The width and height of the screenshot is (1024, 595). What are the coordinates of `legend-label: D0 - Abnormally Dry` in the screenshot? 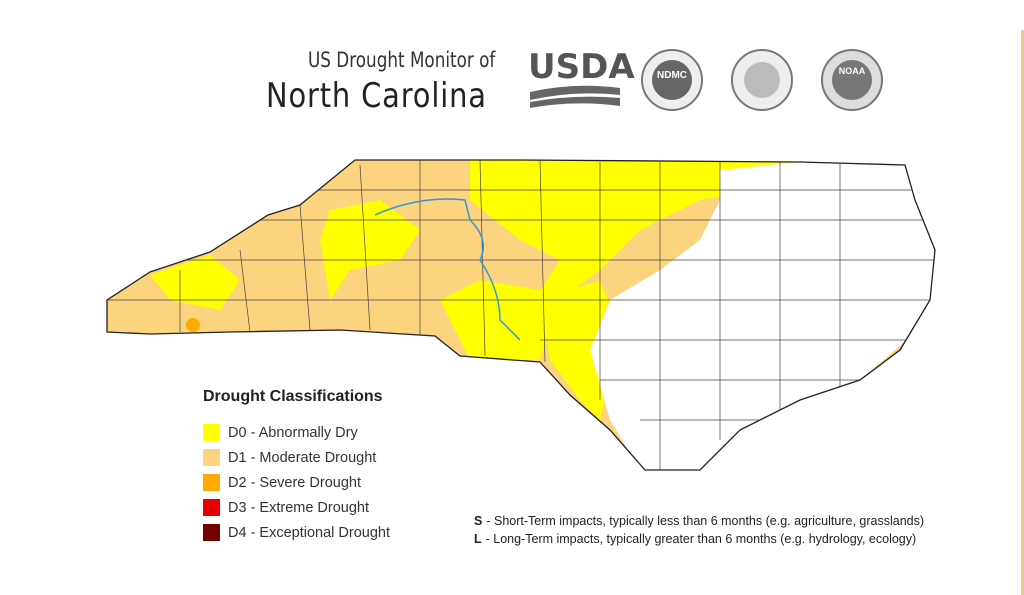 It's located at (293, 432).